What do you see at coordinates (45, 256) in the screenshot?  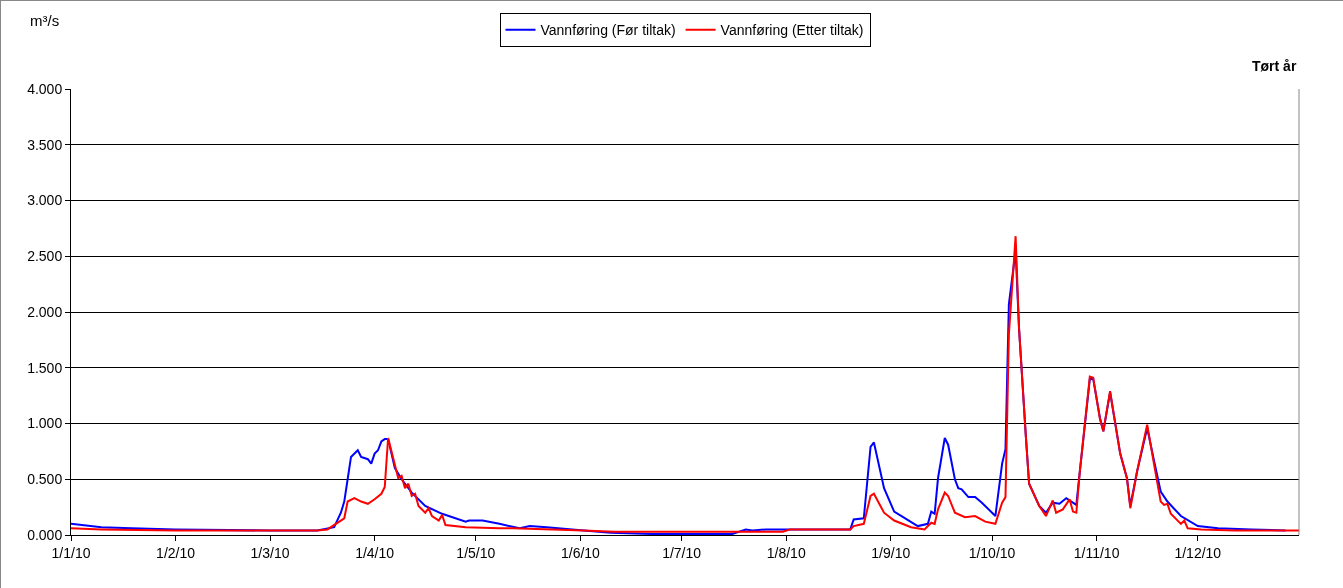 I see `y-tick-label: 2.500` at bounding box center [45, 256].